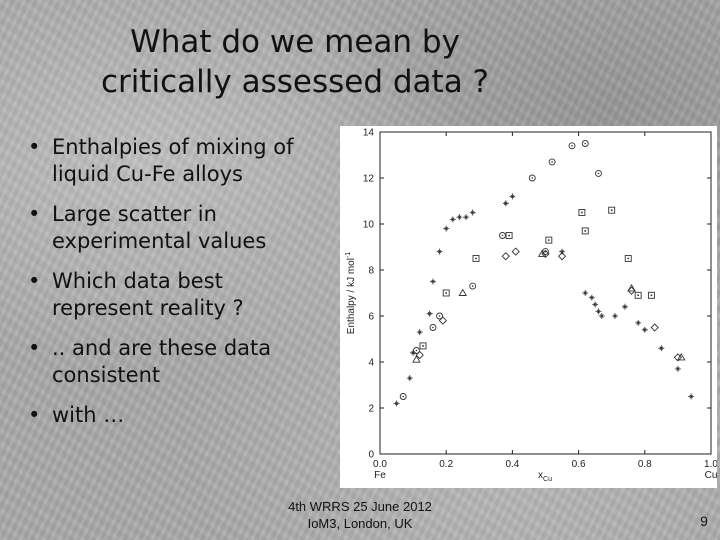 The height and width of the screenshot is (540, 720). Describe the element at coordinates (704, 521) in the screenshot. I see `page-number: 9` at that location.